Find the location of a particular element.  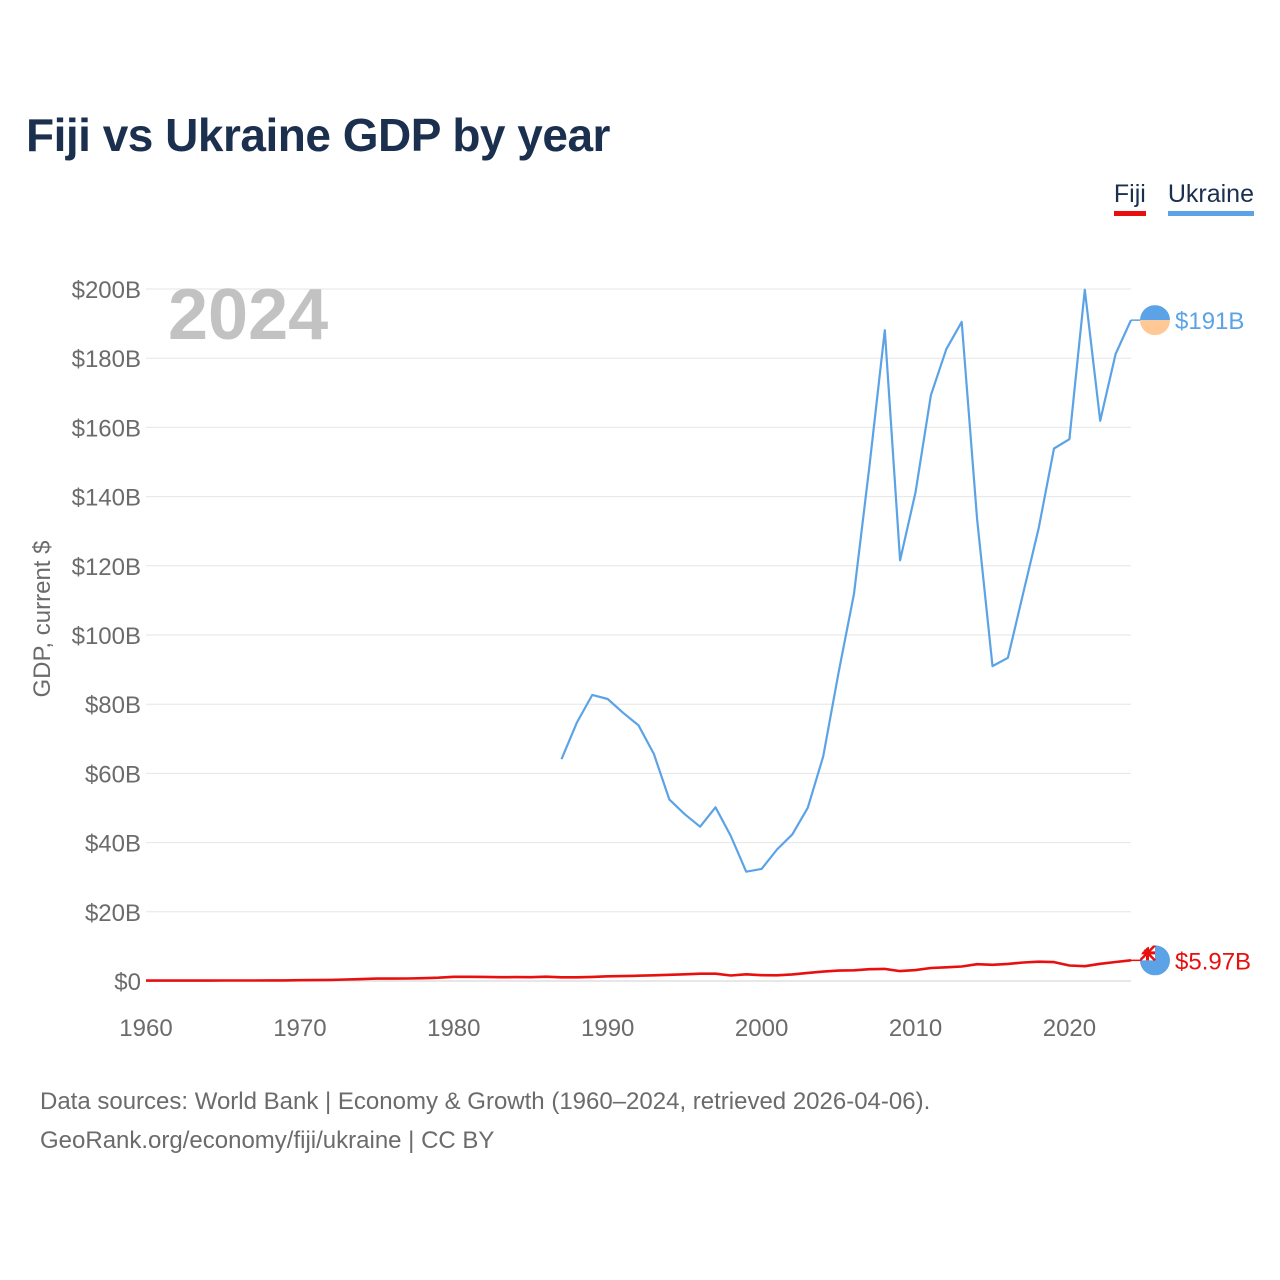

y-tick-label: $200B is located at coordinates (106, 290).